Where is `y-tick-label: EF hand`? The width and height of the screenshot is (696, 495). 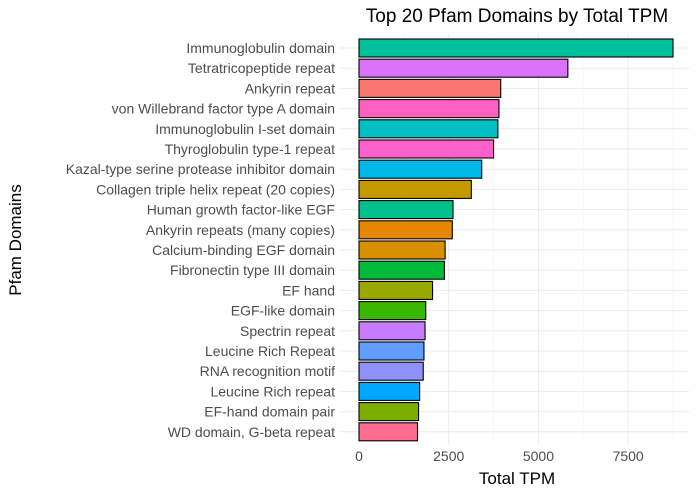
y-tick-label: EF hand is located at coordinates (308, 290).